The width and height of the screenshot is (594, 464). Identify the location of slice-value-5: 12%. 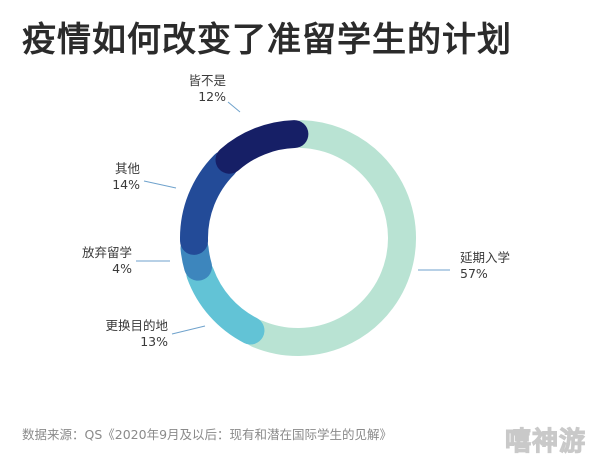
(212, 96).